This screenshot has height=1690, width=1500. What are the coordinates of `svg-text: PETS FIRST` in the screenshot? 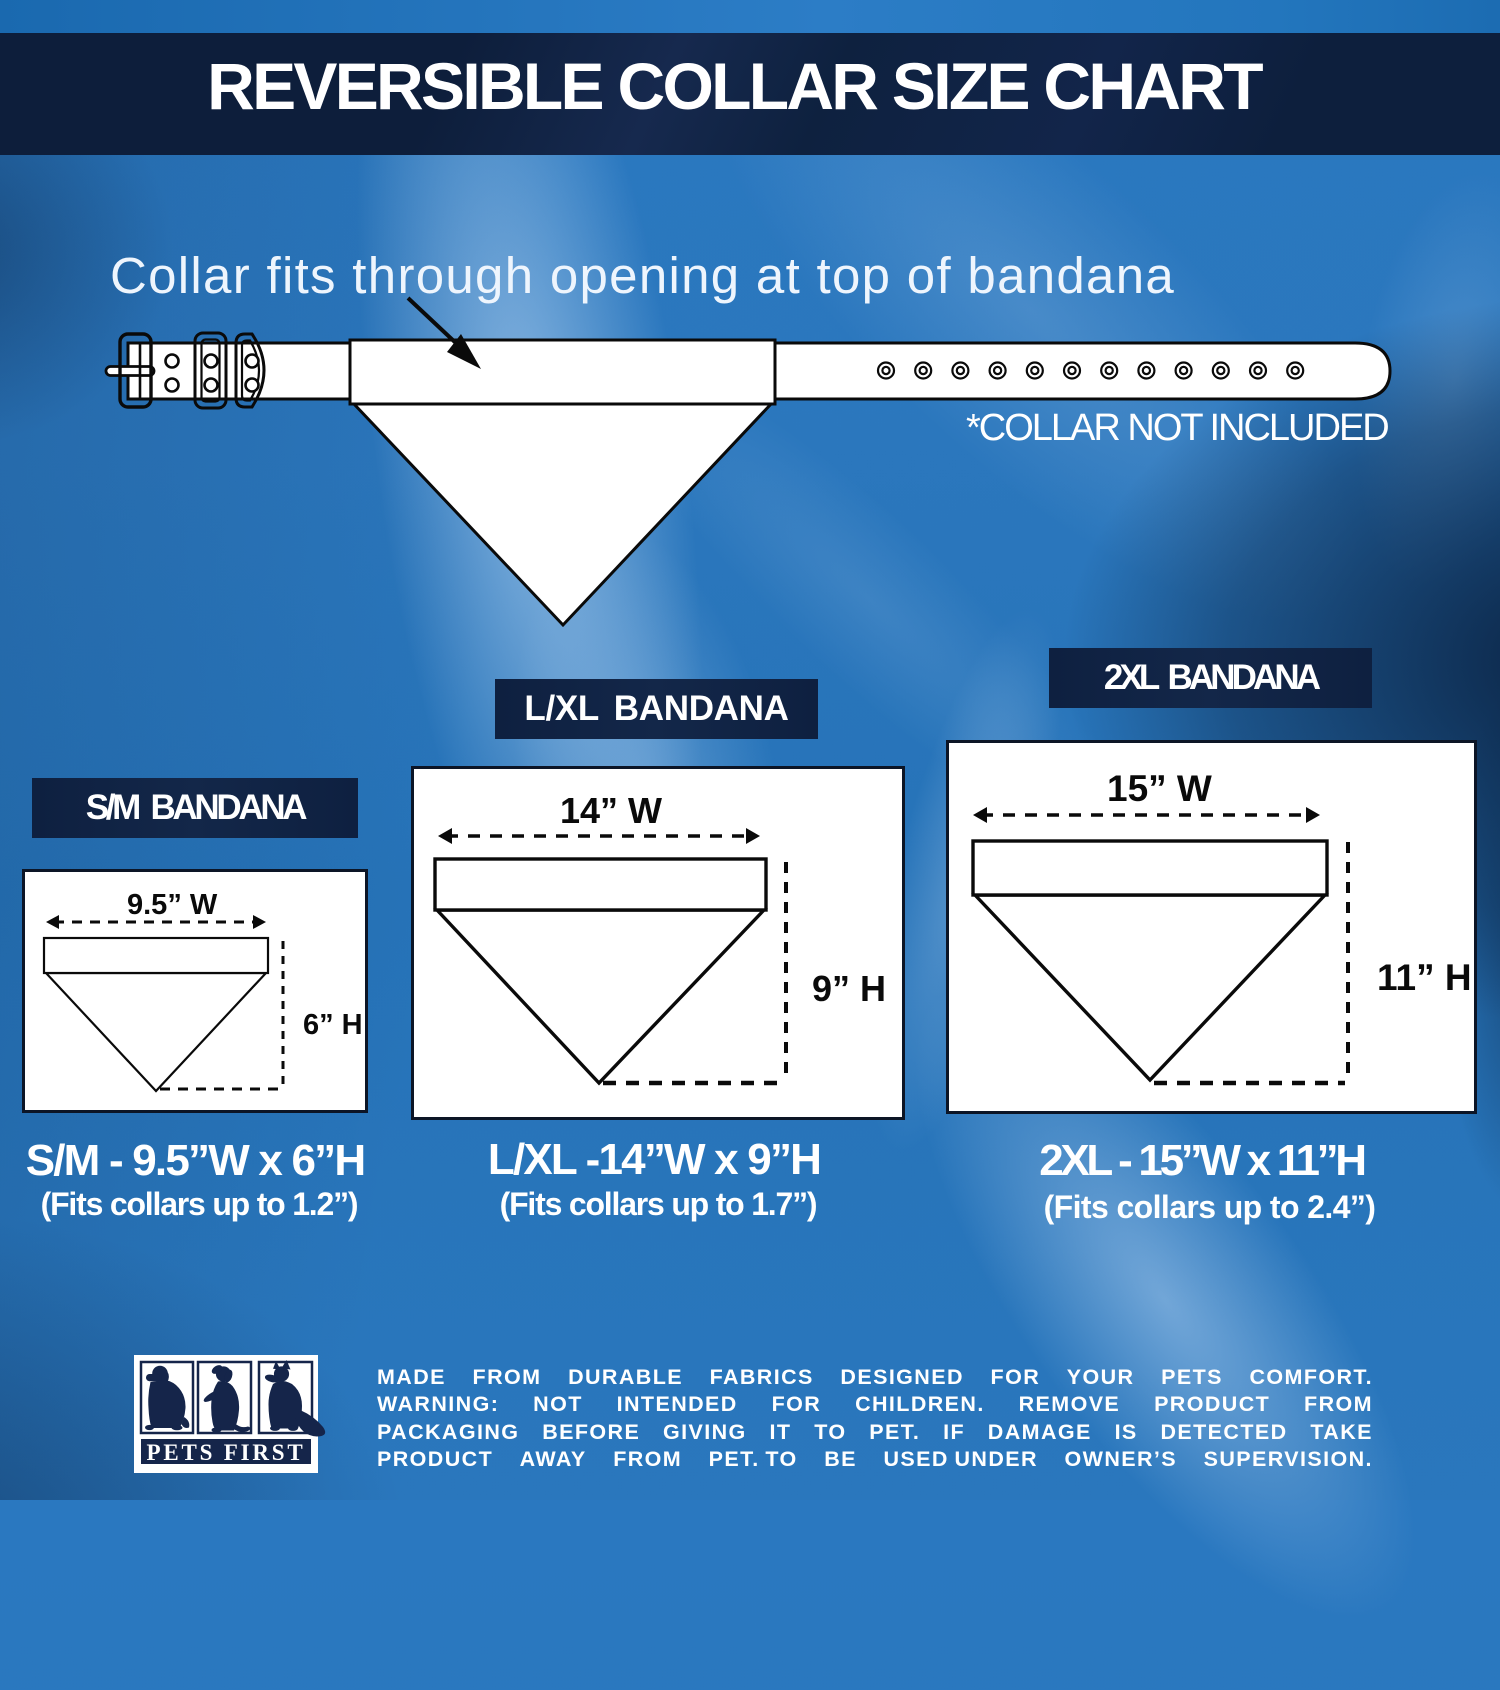 It's located at (225, 1452).